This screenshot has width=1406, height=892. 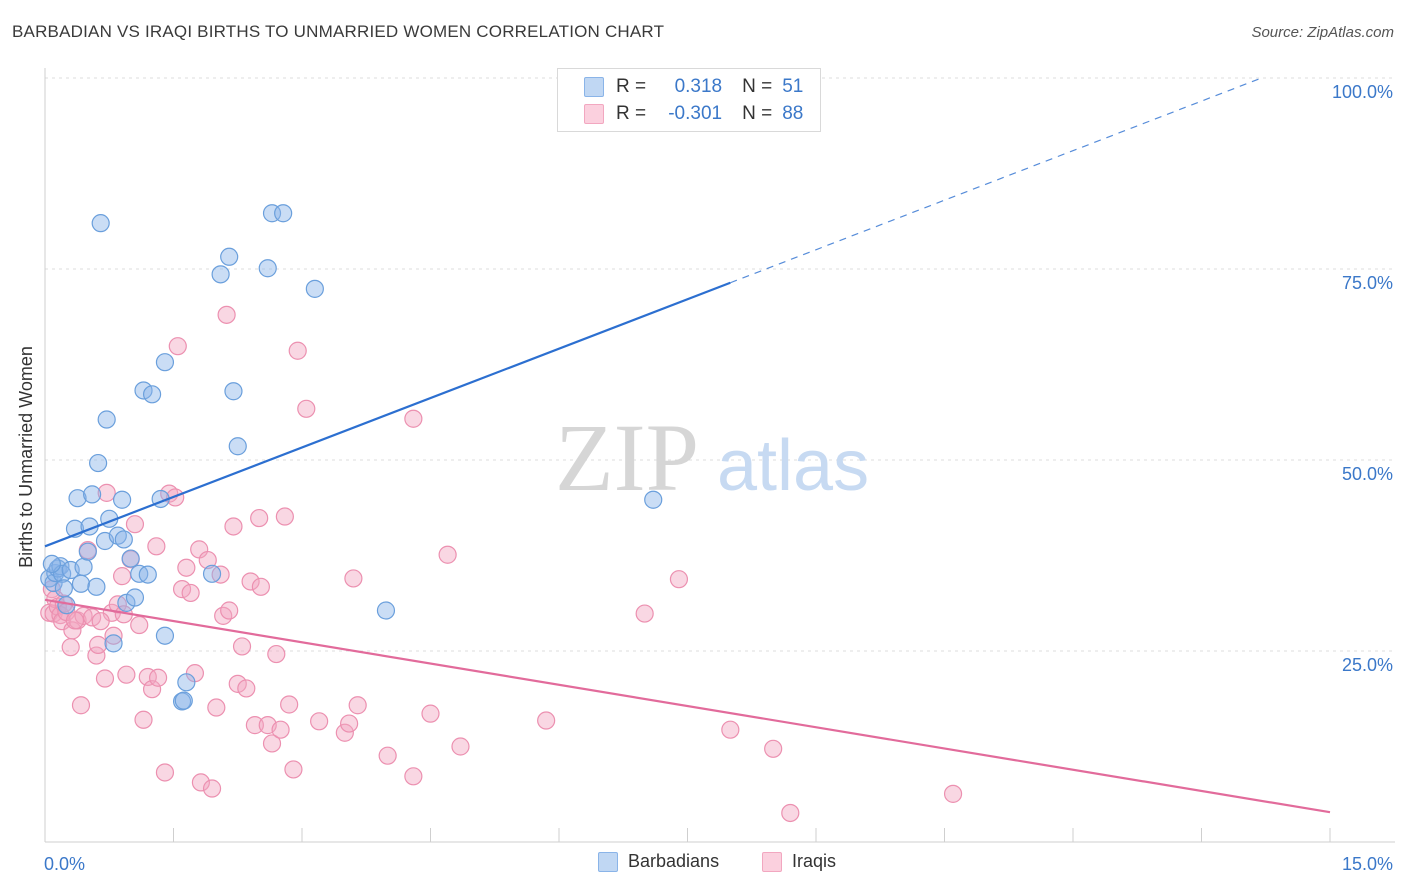 I want to click on legend-r-value: 0.318, so click(x=698, y=86).